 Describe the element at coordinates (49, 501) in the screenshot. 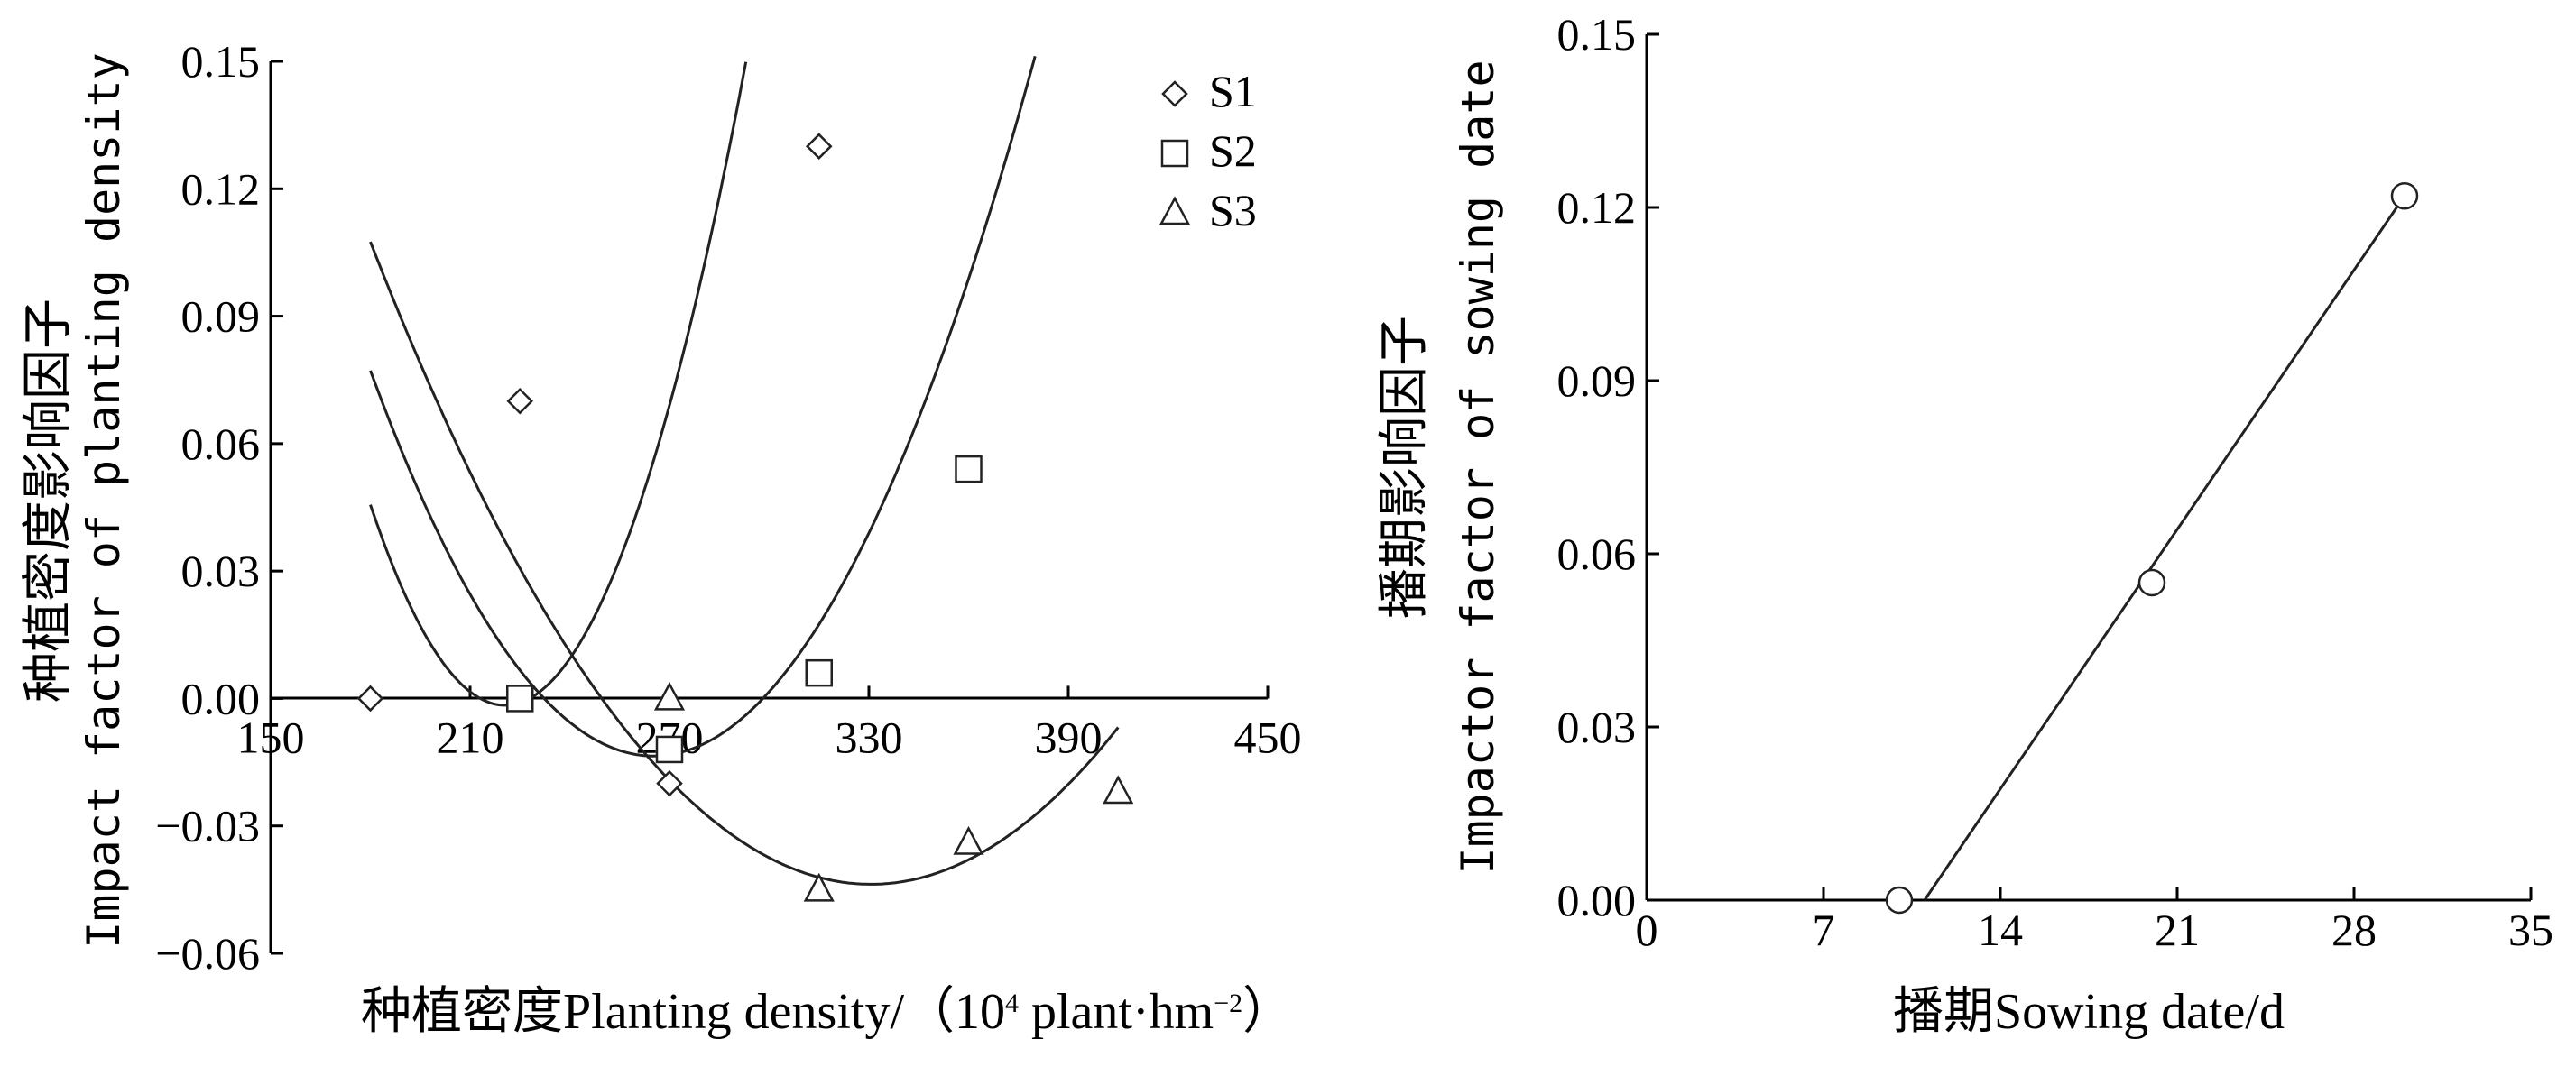

I see `left-y-axis-label-zh: 种植密度影响因子` at that location.